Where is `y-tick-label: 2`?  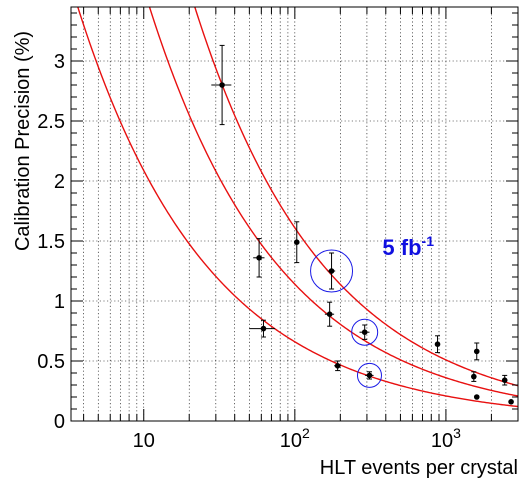
y-tick-label: 2 is located at coordinates (59, 182).